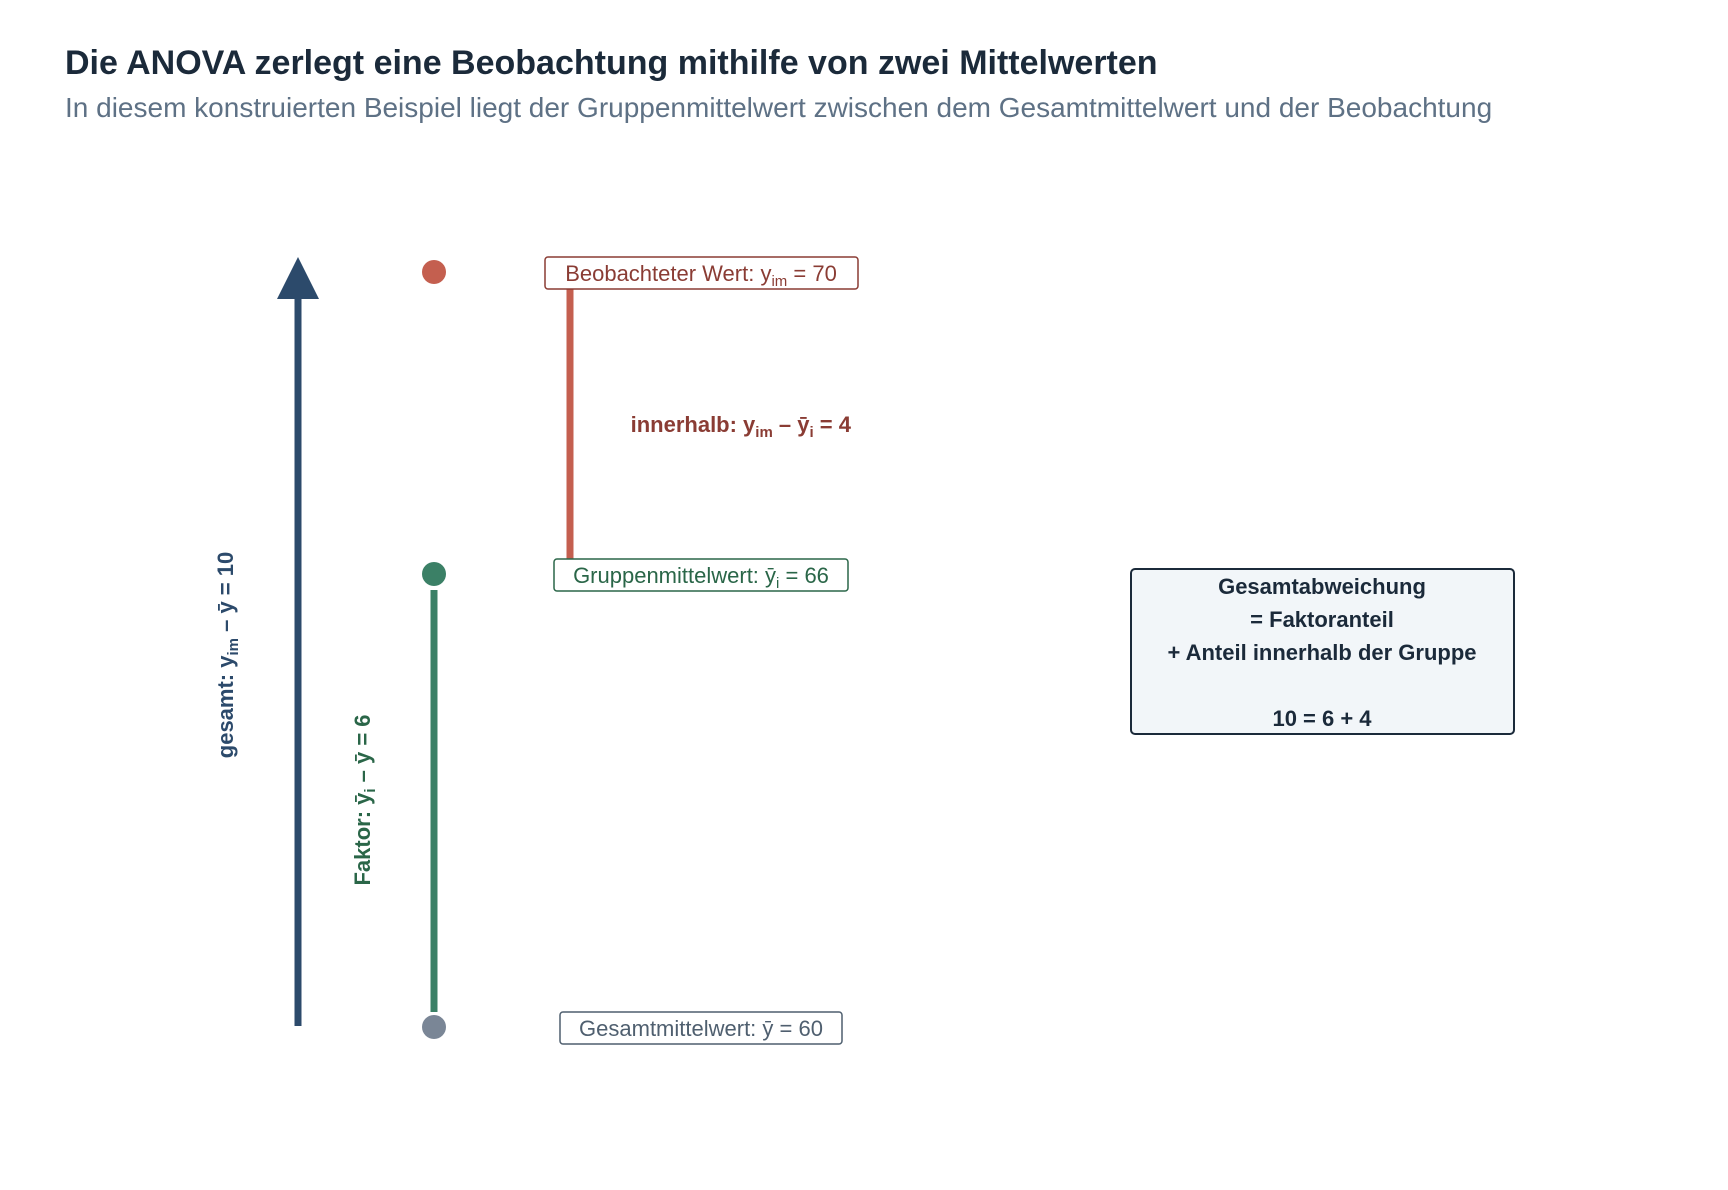  What do you see at coordinates (434, 272) in the screenshot?
I see `observed-value-point` at bounding box center [434, 272].